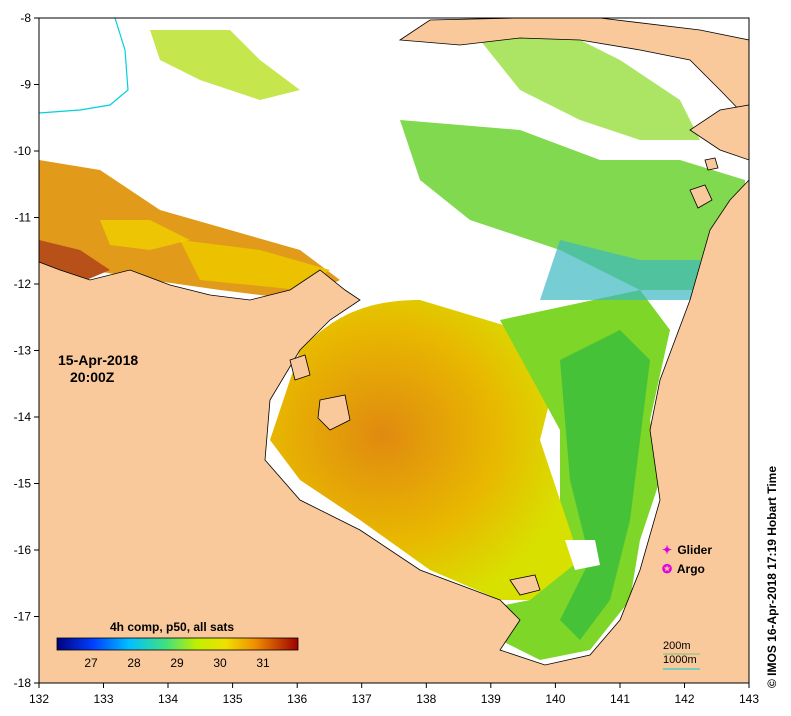 Image resolution: width=791 pixels, height=716 pixels. Describe the element at coordinates (263, 663) in the screenshot. I see `colorbar-tick-label: 31` at that location.